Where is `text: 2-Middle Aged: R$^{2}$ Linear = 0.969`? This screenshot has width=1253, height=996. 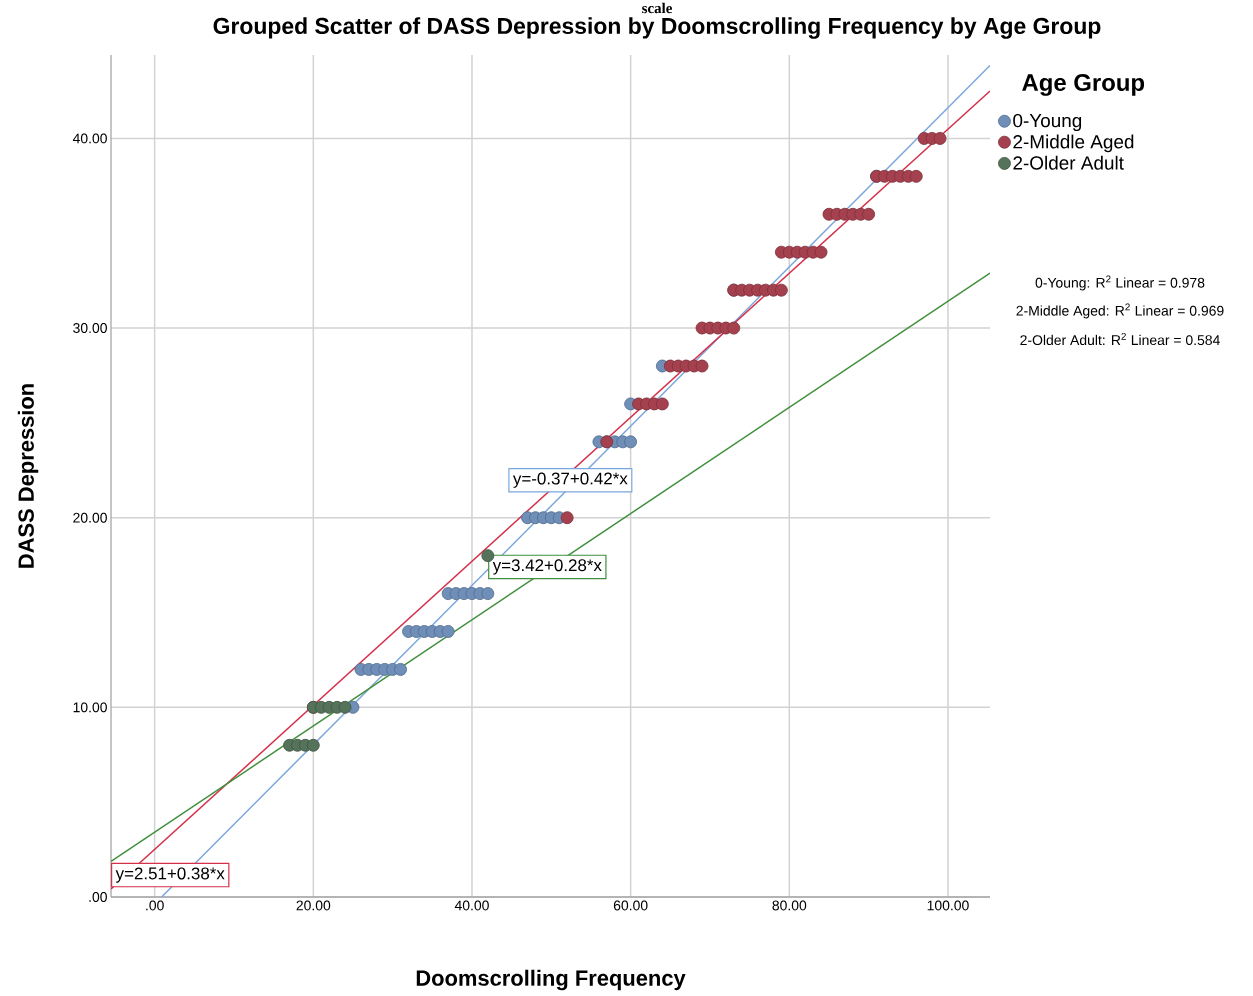
text: 2-Middle Aged: R$^{2}$ Linear = 0.969 is located at coordinates (1120, 311).